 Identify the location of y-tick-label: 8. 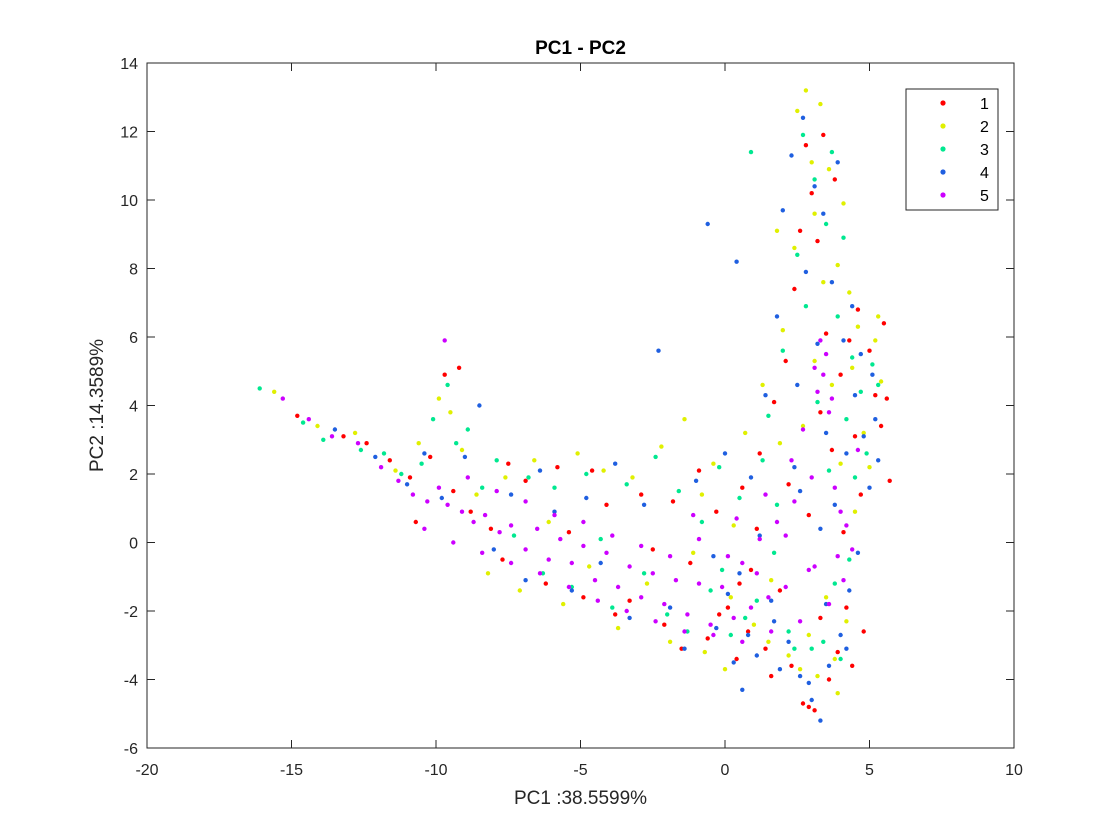
(133, 270).